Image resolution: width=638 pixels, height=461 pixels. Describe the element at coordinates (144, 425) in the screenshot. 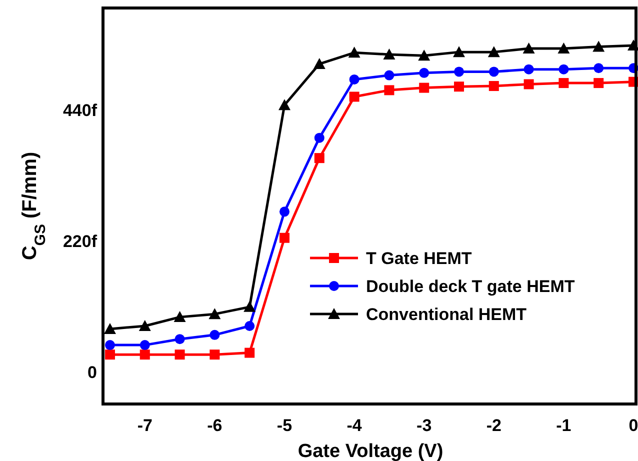

I see `x-tick-label: -7` at that location.